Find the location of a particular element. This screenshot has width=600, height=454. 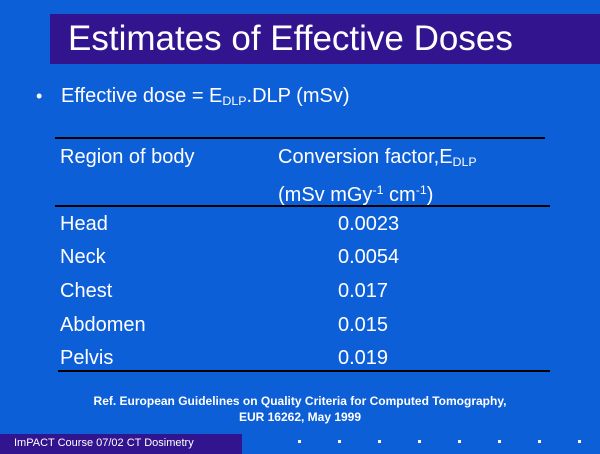

table-row: Neck 0.0054 is located at coordinates (300, 257).